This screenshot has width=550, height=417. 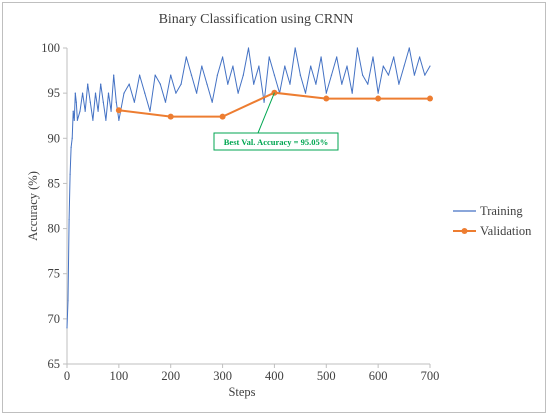 What do you see at coordinates (266, 113) in the screenshot?
I see `annotation-leader-line` at bounding box center [266, 113].